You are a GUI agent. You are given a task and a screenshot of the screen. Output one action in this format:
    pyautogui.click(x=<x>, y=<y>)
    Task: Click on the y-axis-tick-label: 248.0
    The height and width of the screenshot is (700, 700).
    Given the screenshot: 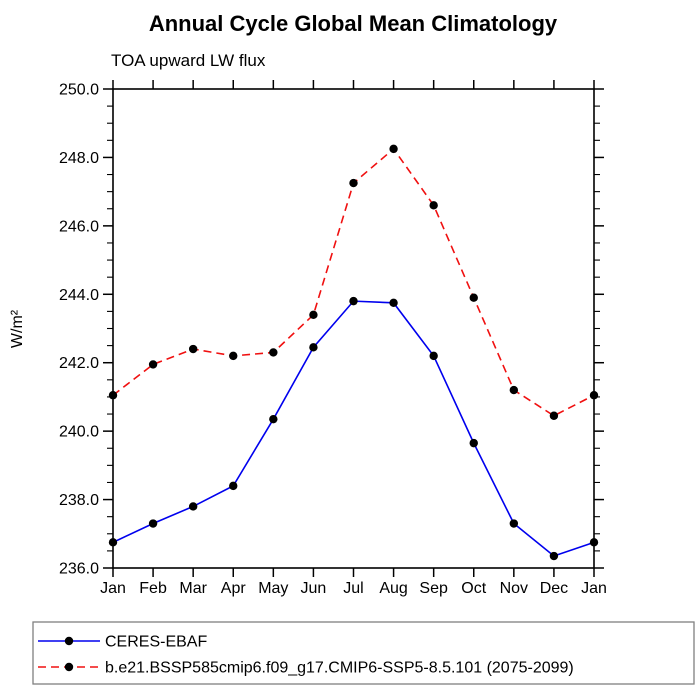 What is the action you would take?
    pyautogui.click(x=79, y=158)
    